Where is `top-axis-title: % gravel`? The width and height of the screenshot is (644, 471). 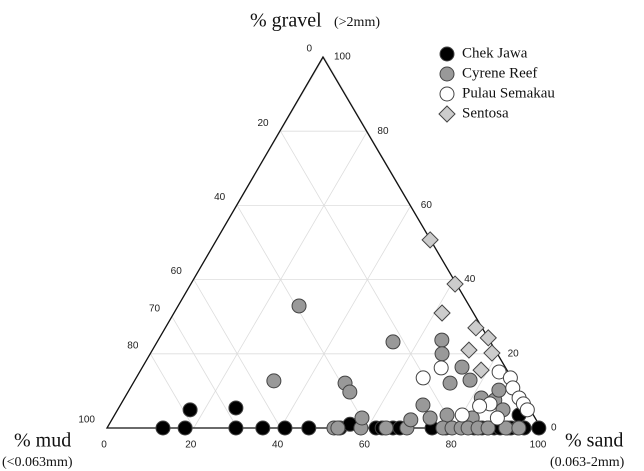 top-axis-title: % gravel is located at coordinates (286, 21).